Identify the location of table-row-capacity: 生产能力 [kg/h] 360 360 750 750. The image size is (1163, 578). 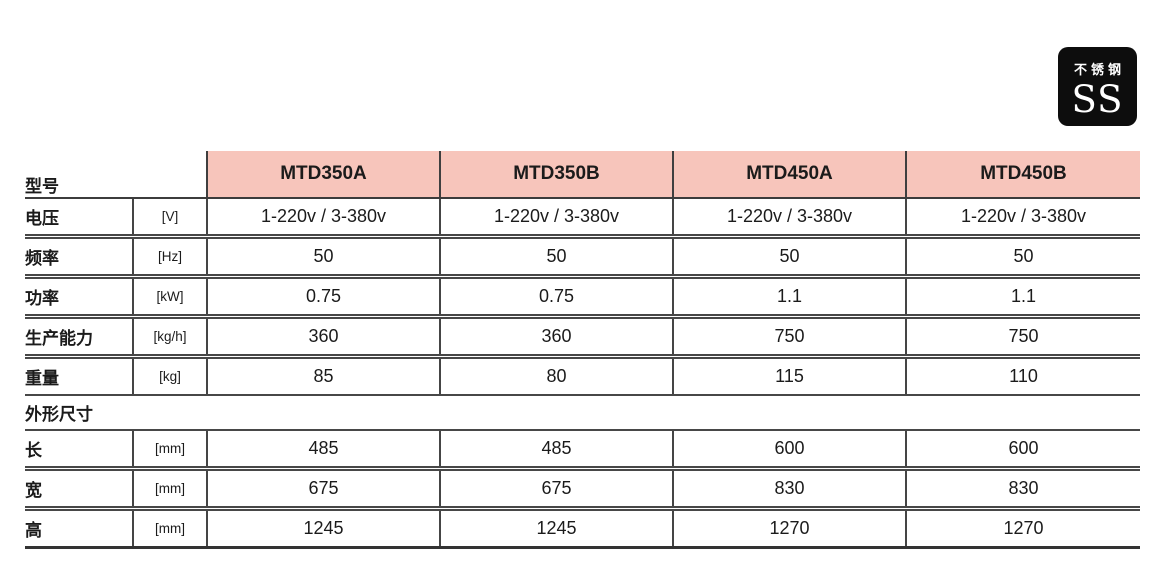
(582, 337).